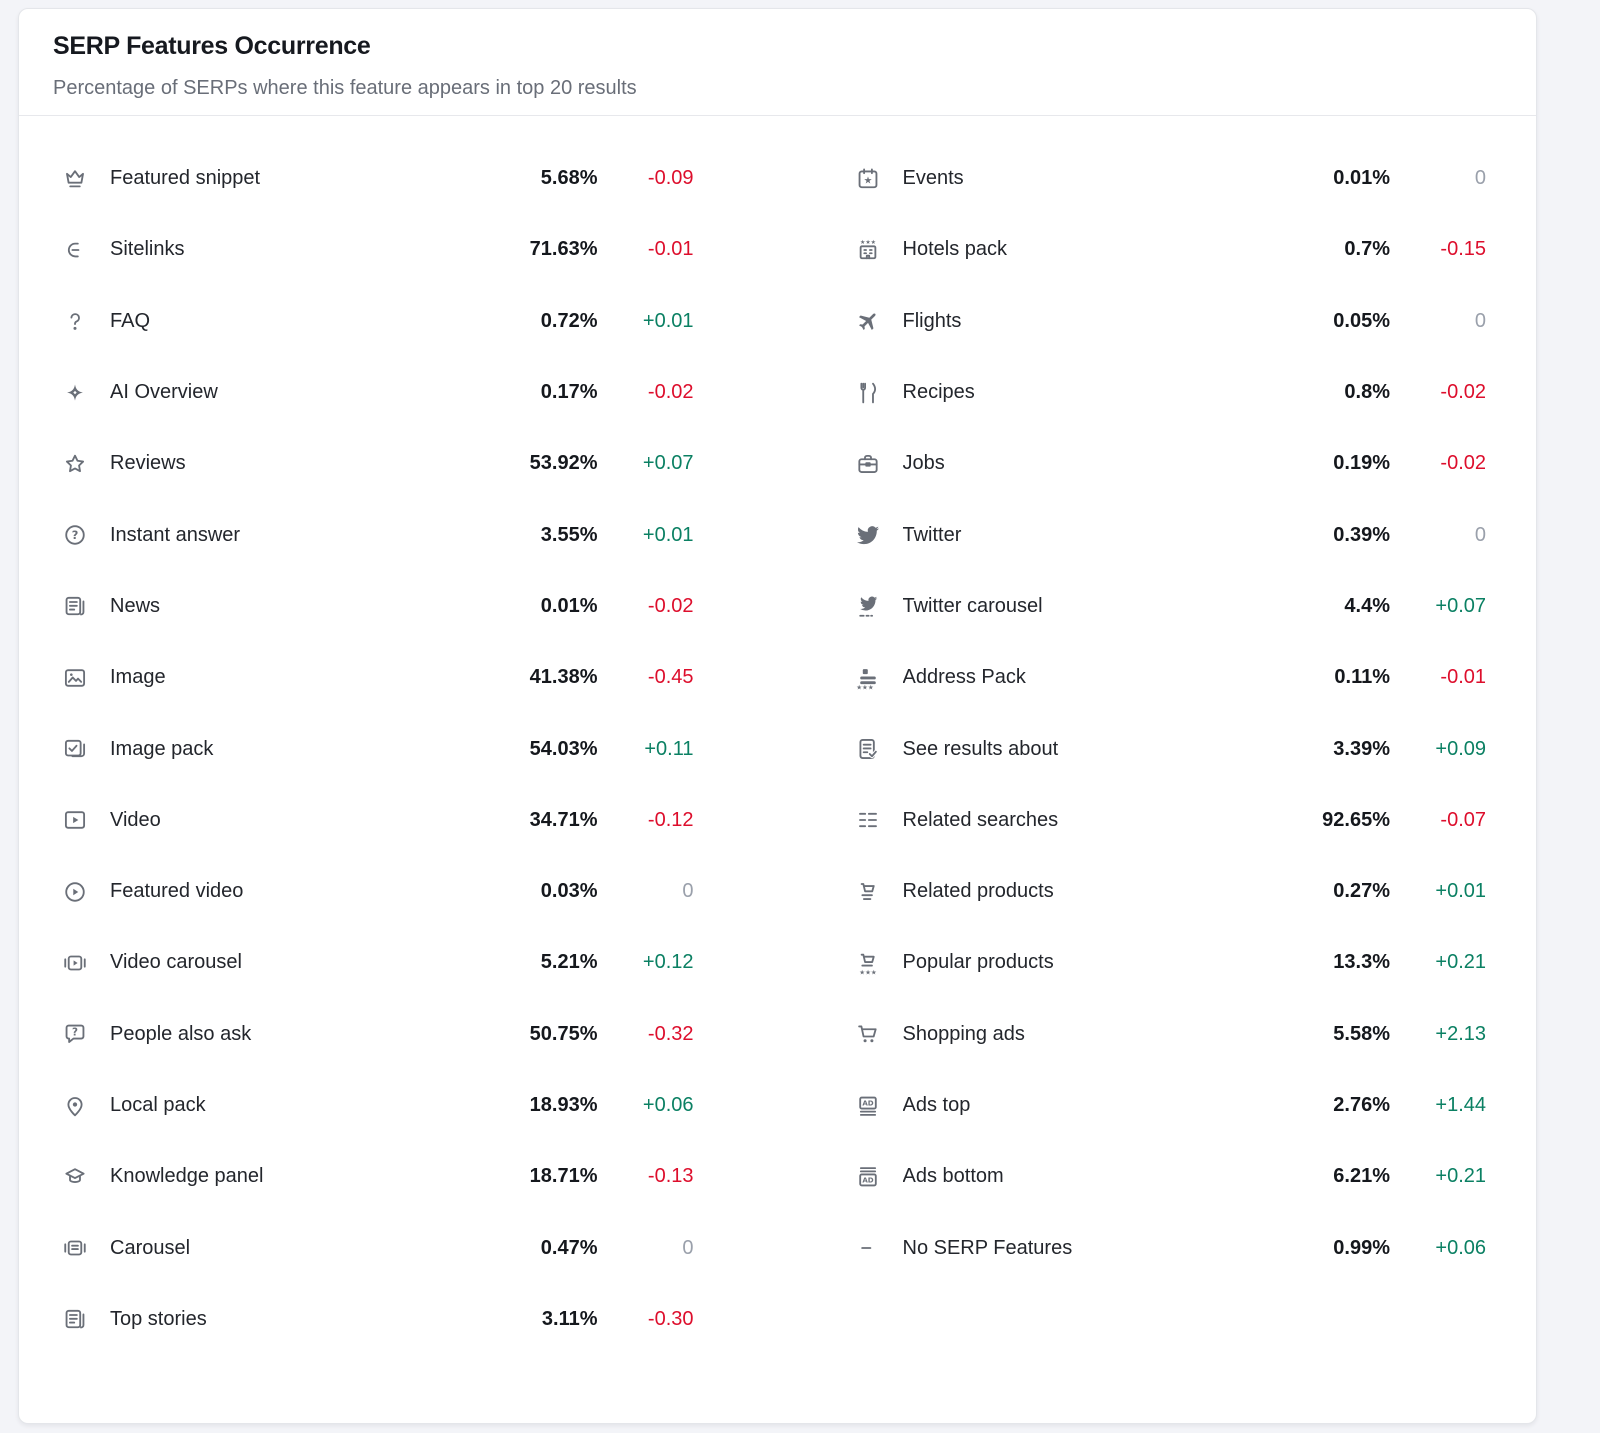  Describe the element at coordinates (978, 891) in the screenshot. I see `feature-label: Related products` at that location.